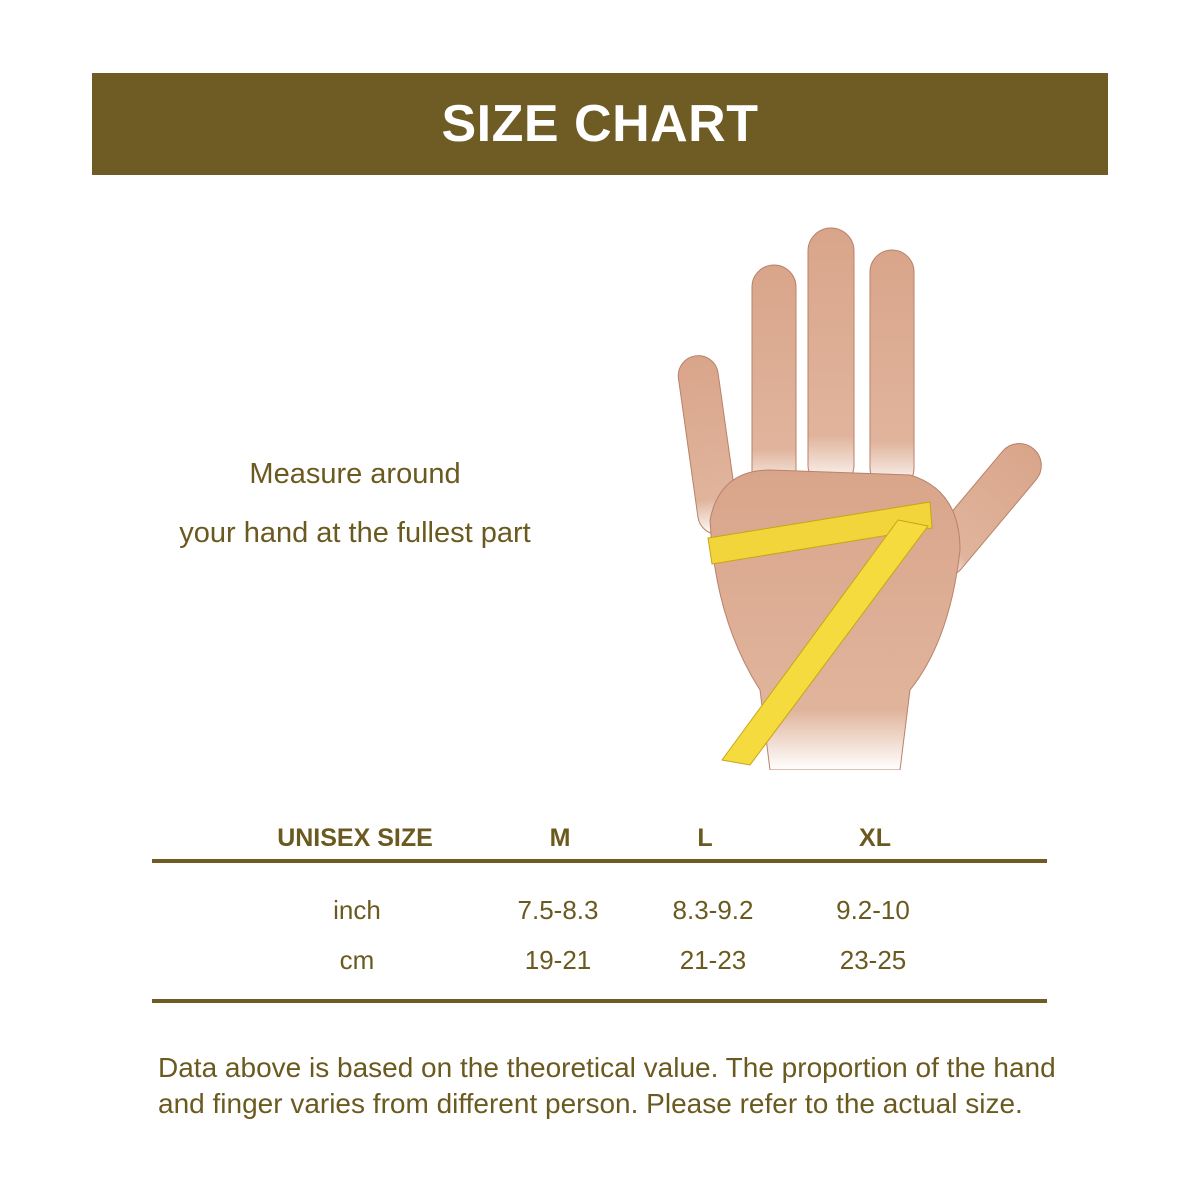 This screenshot has width=1200, height=1200. I want to click on column-header-l: L, so click(705, 838).